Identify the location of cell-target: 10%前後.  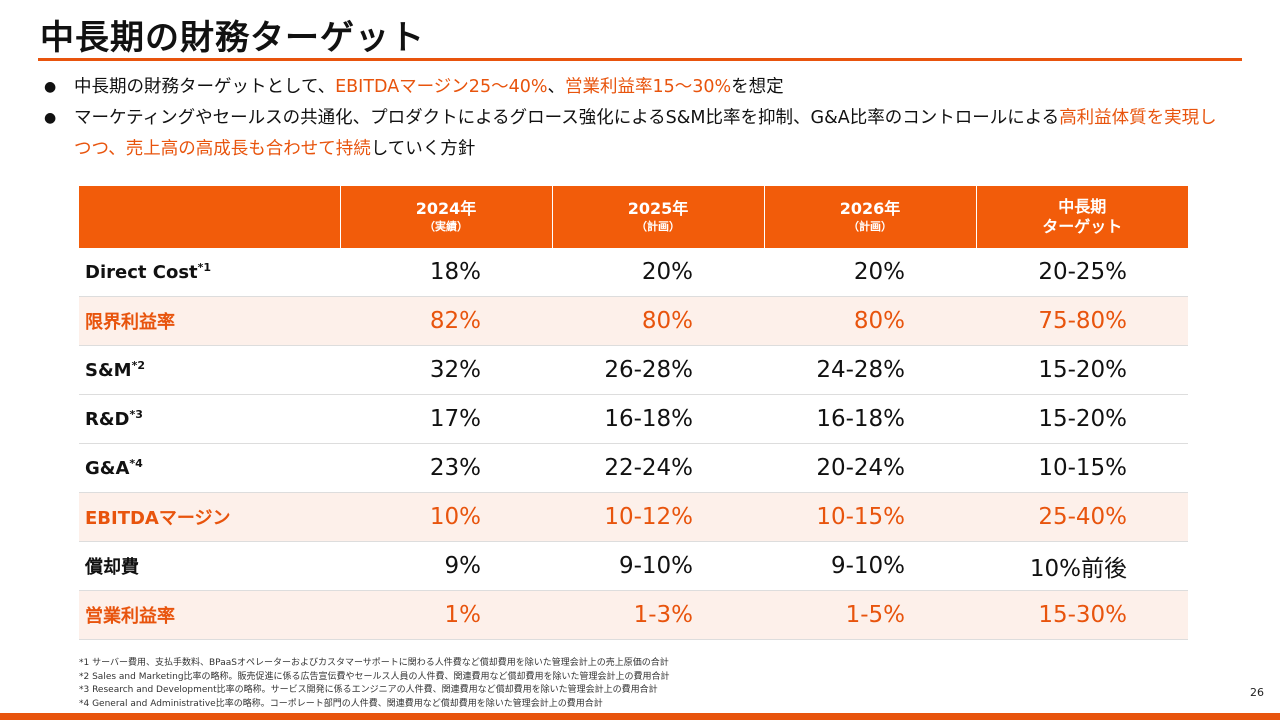
(1082, 566).